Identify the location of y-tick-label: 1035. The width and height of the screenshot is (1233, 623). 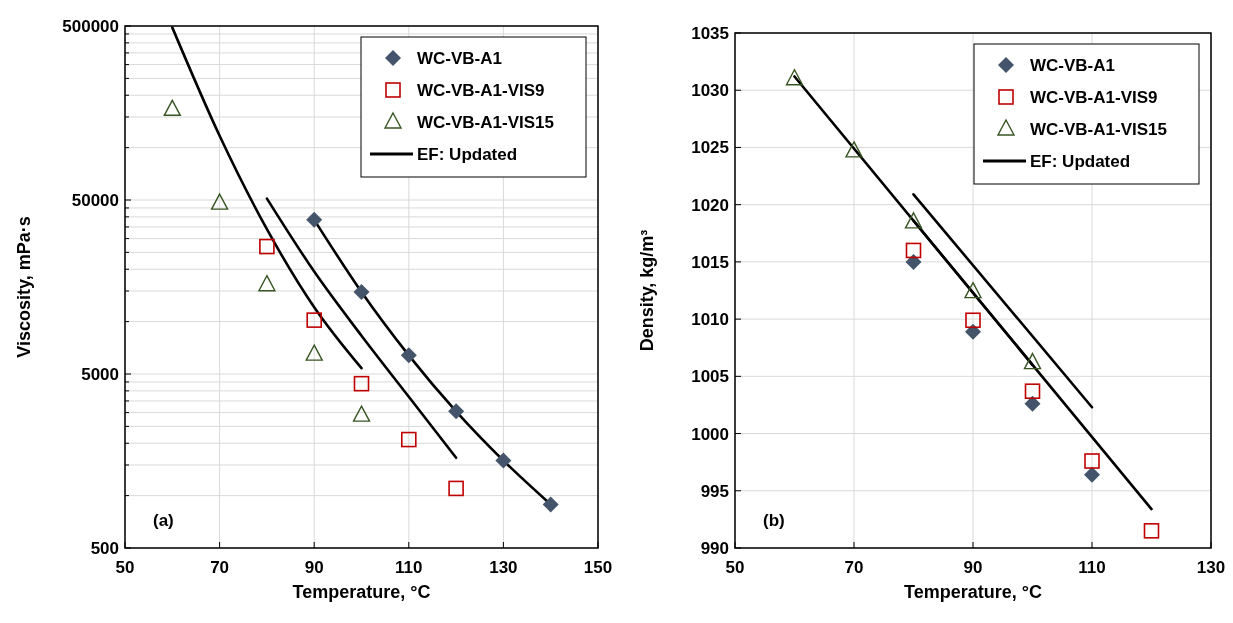
(710, 33).